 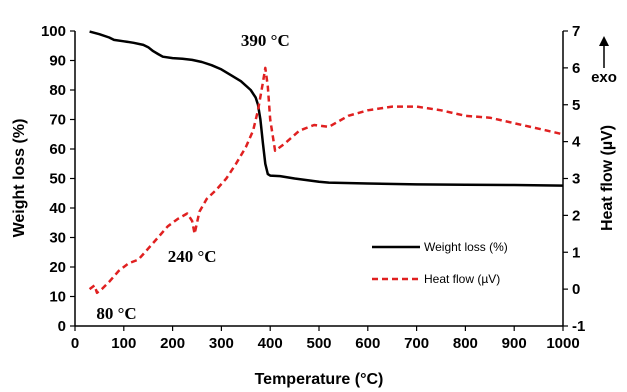 I want to click on y-left-tick-label: 50, so click(x=57, y=179).